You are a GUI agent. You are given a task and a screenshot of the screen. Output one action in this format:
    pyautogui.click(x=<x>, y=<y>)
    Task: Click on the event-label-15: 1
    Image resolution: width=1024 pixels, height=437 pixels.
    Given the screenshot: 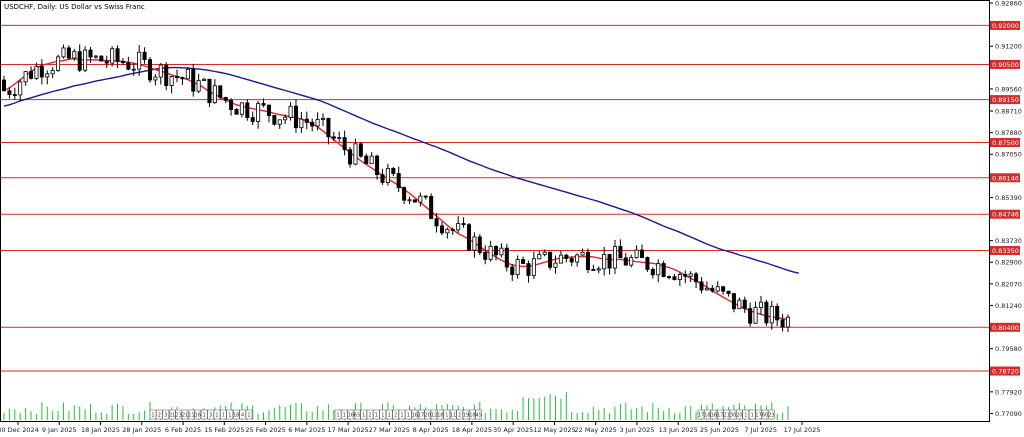 What is the action you would take?
    pyautogui.click(x=248, y=416)
    